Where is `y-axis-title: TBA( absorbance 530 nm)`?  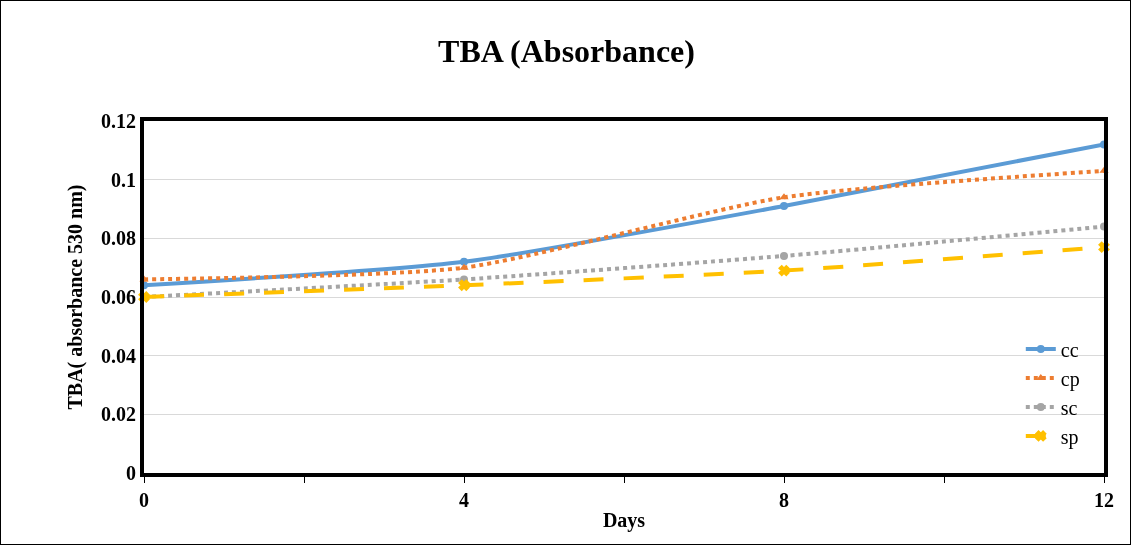
y-axis-title: TBA( absorbance 530 nm) is located at coordinates (75, 297).